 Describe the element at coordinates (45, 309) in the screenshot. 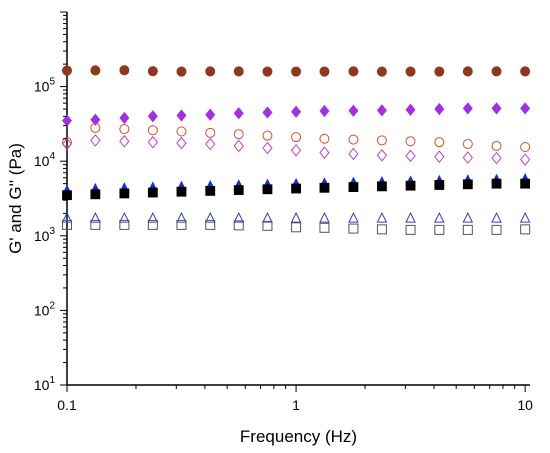

I see `y-tick-label: 10²` at that location.